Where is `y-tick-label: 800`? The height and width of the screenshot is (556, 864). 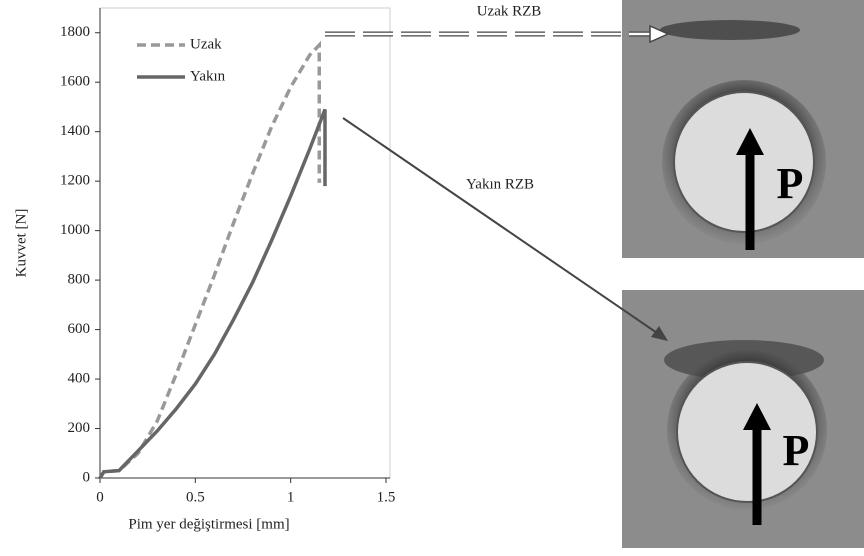 y-tick-label: 800 is located at coordinates (79, 280).